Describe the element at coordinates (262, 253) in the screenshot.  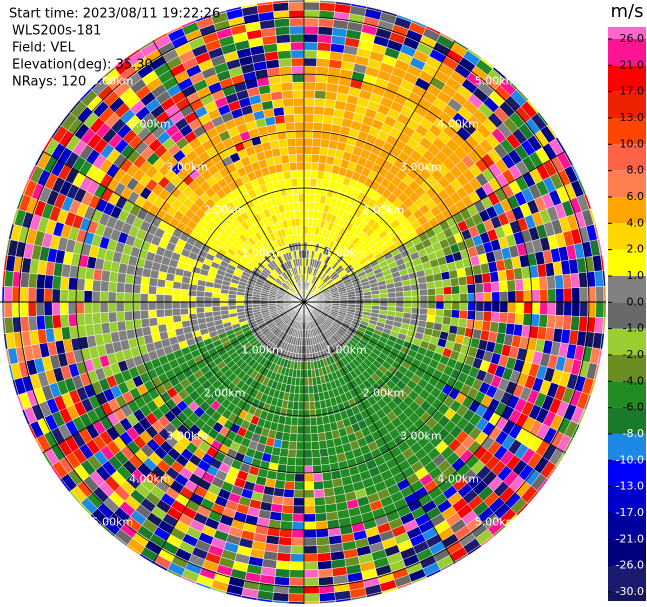
I see `range-label: 1.00km` at that location.